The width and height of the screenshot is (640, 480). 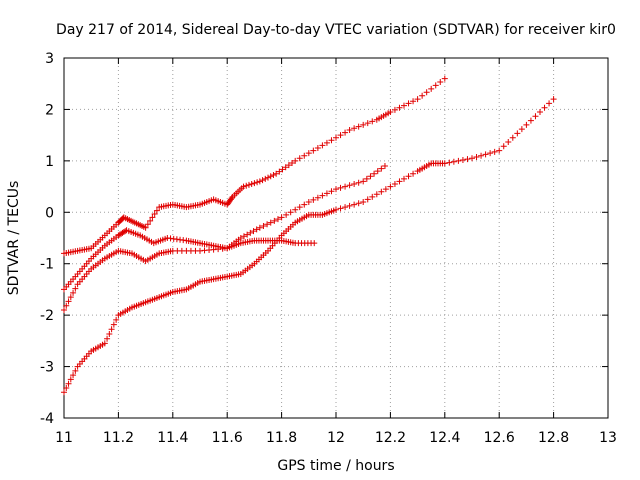 I want to click on y-tick-label: -2, so click(x=47, y=316).